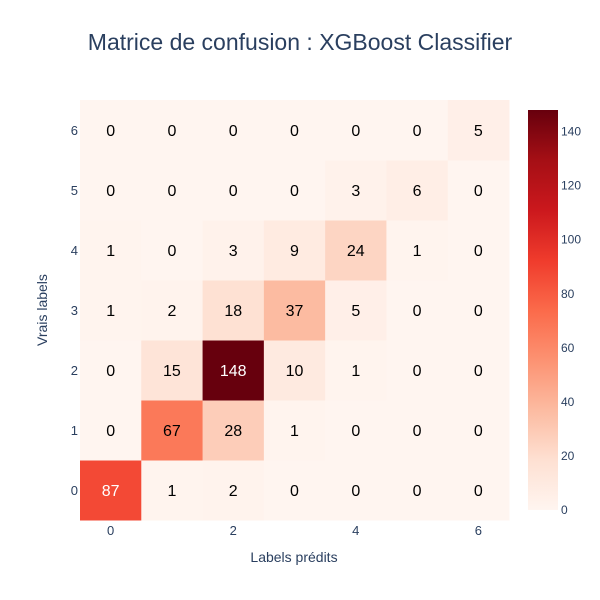 This screenshot has height=600, width=600. I want to click on y-axis-title: Vrais labels, so click(42, 310).